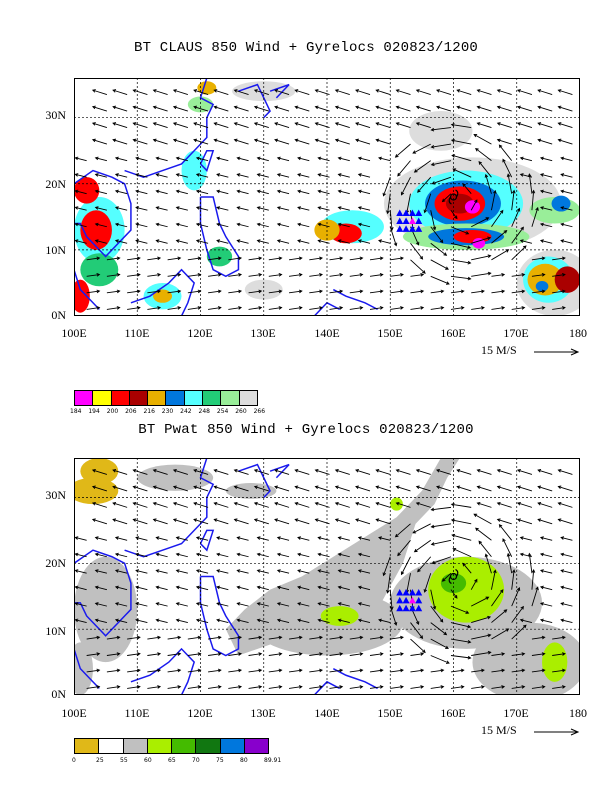 The height and width of the screenshot is (792, 612). I want to click on pwat-colorbar, so click(171, 746).